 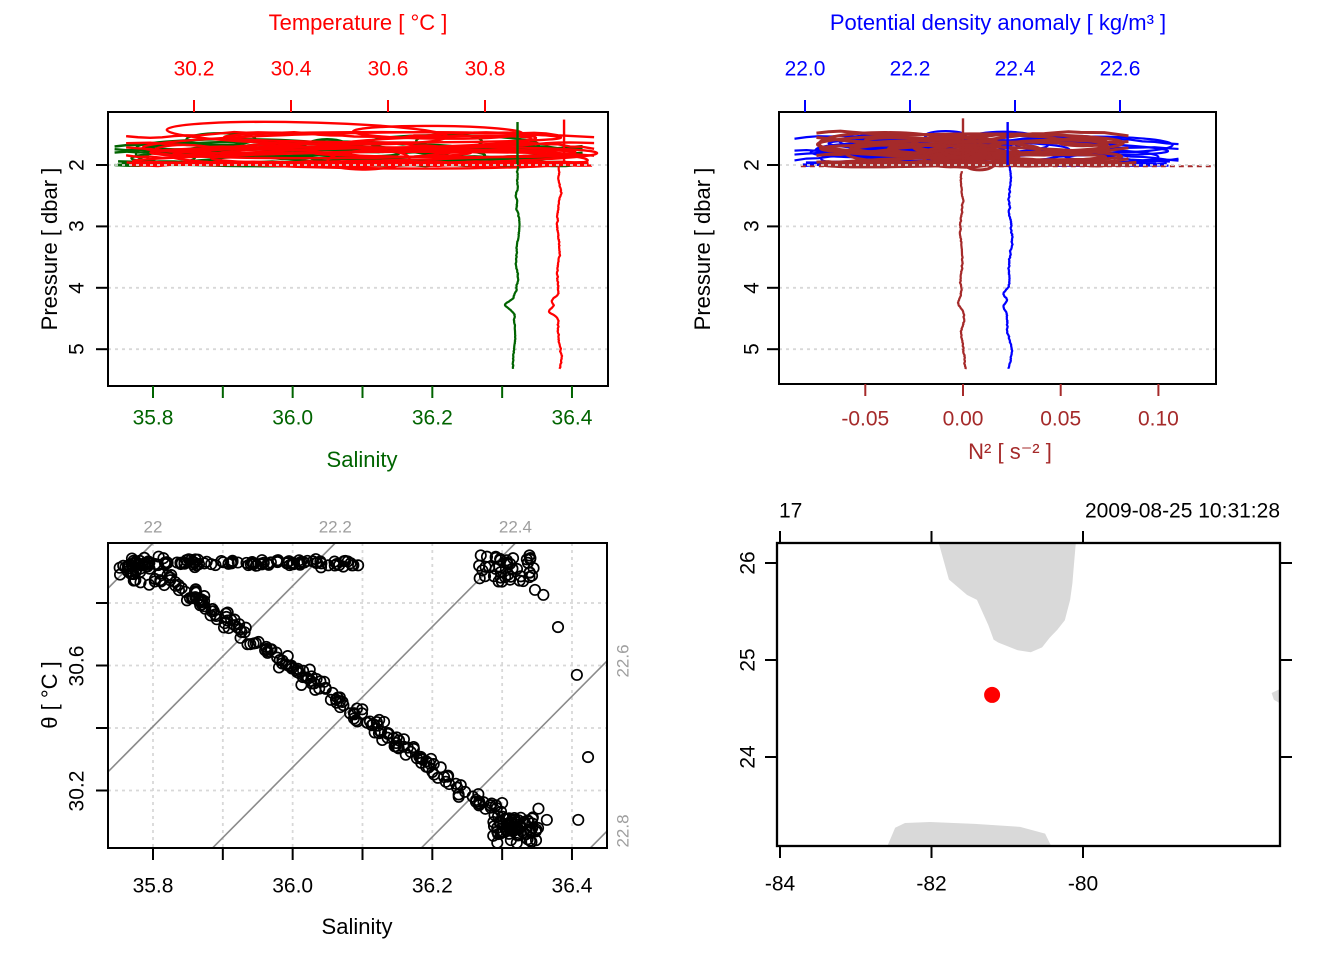 I want to click on p2-n2-tick-label: 0.10, so click(x=1158, y=419).